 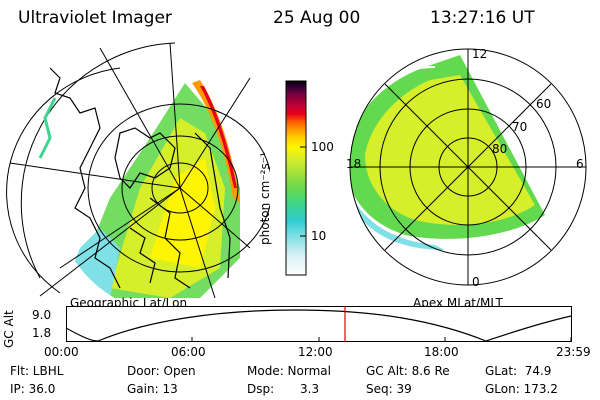 What do you see at coordinates (317, 18) in the screenshot?
I see `date-label: 25 Aug 00` at bounding box center [317, 18].